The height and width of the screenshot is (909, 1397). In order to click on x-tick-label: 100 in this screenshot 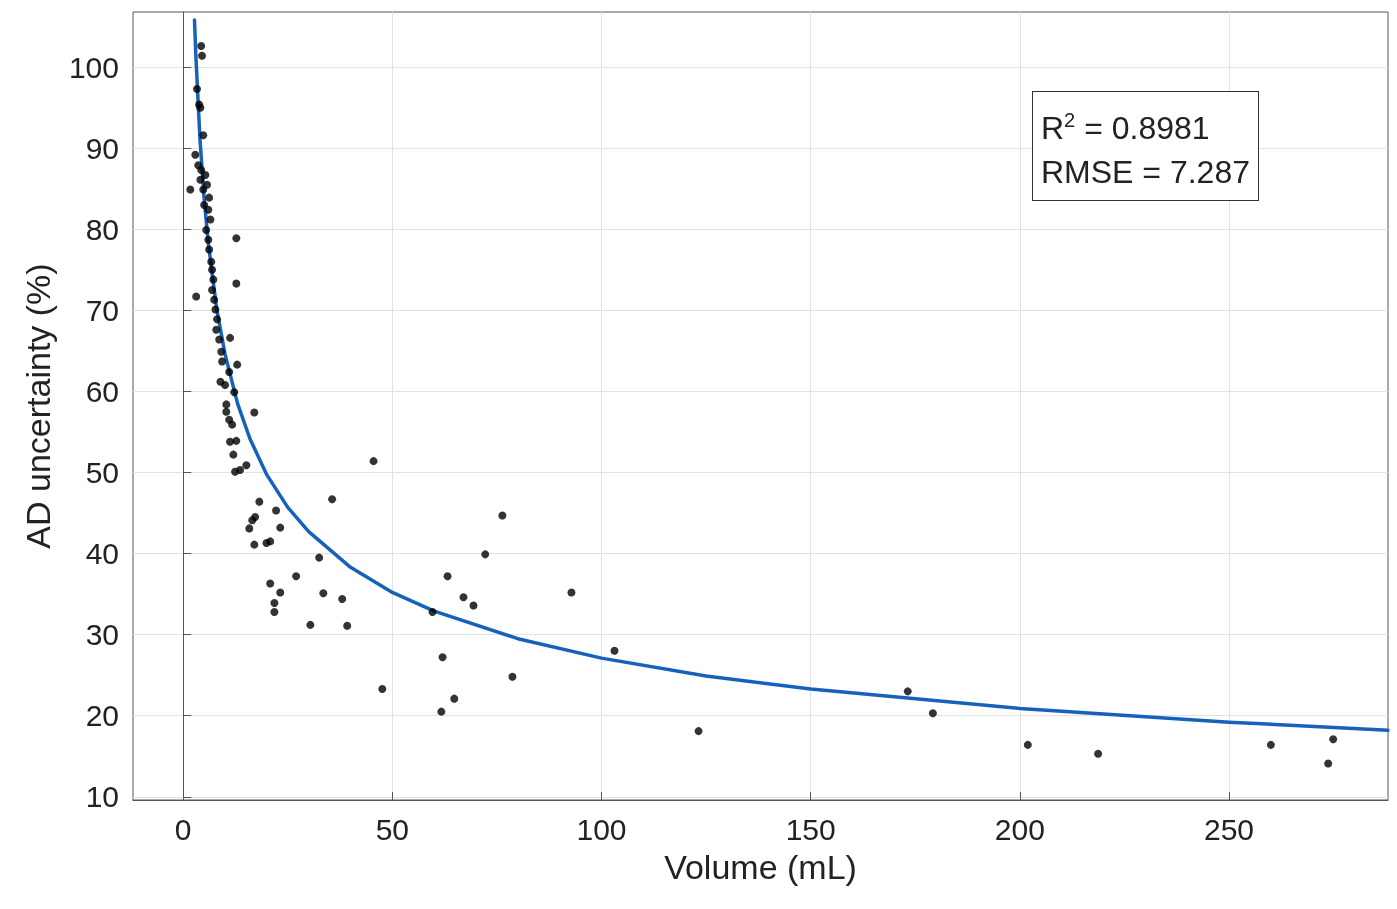, I will do `click(601, 829)`.